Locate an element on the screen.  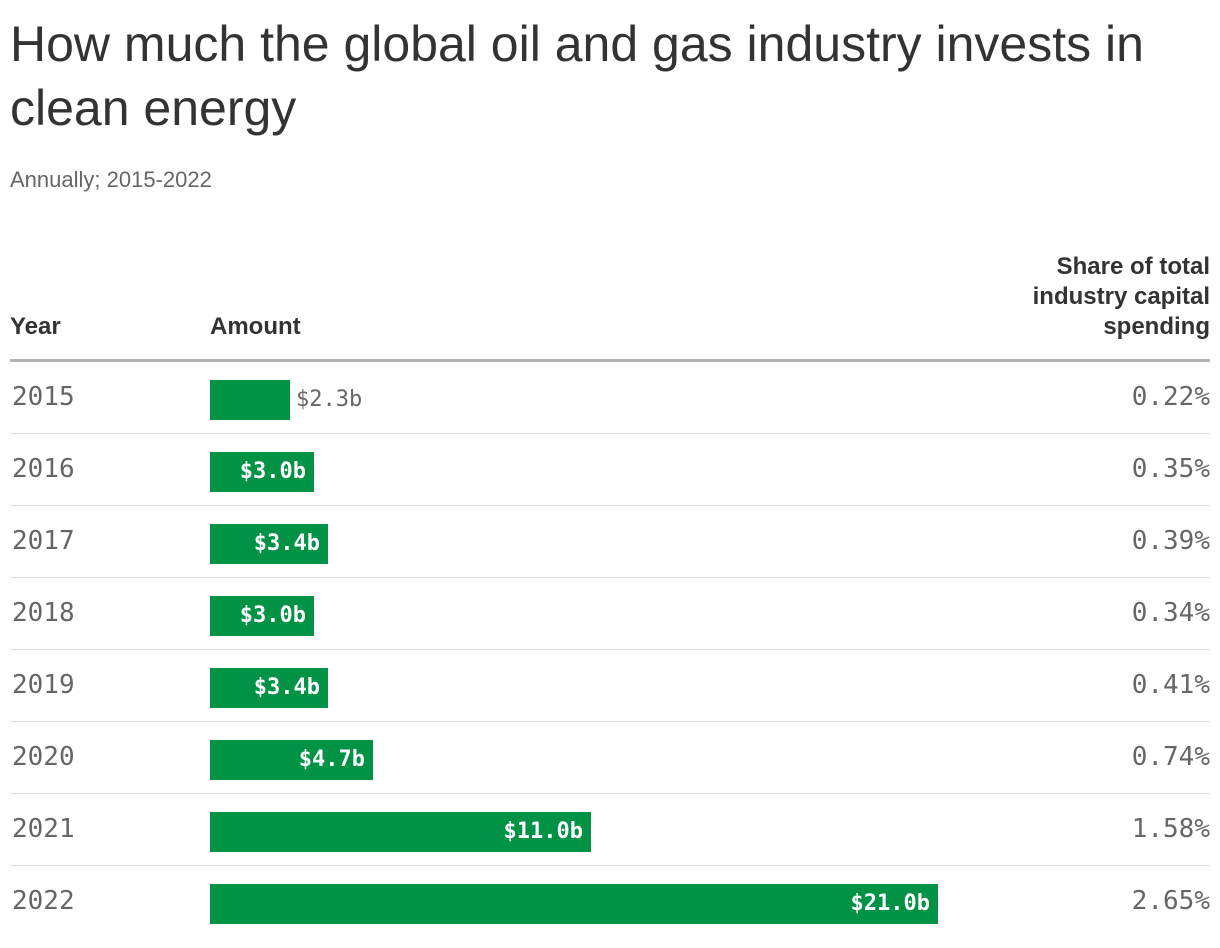
amount-label: $21.0b is located at coordinates (890, 903).